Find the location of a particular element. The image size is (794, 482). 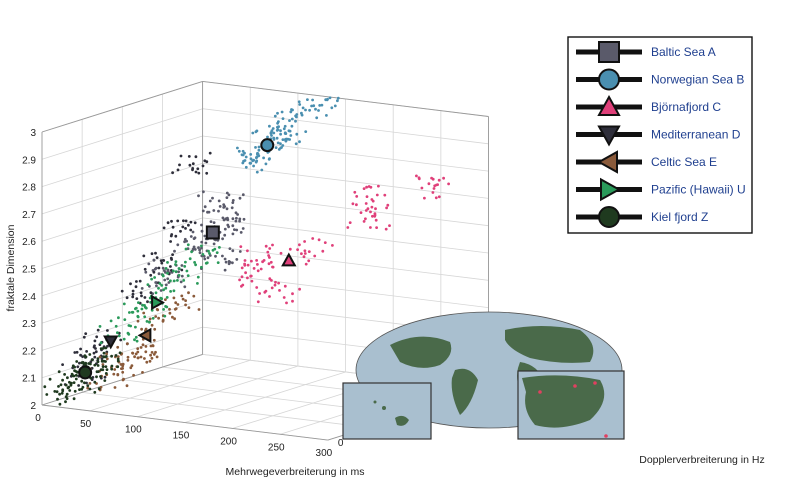

legend-marker is located at coordinates (609, 79).